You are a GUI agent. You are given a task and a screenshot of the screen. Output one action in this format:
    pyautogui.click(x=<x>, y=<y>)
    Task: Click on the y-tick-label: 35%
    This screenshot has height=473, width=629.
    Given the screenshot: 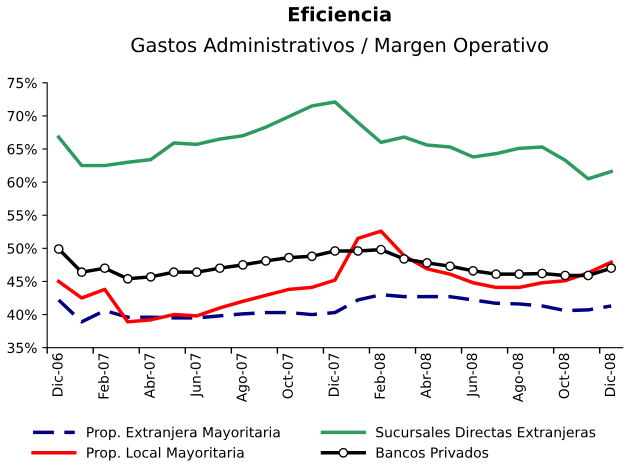 What is the action you would take?
    pyautogui.click(x=22, y=348)
    